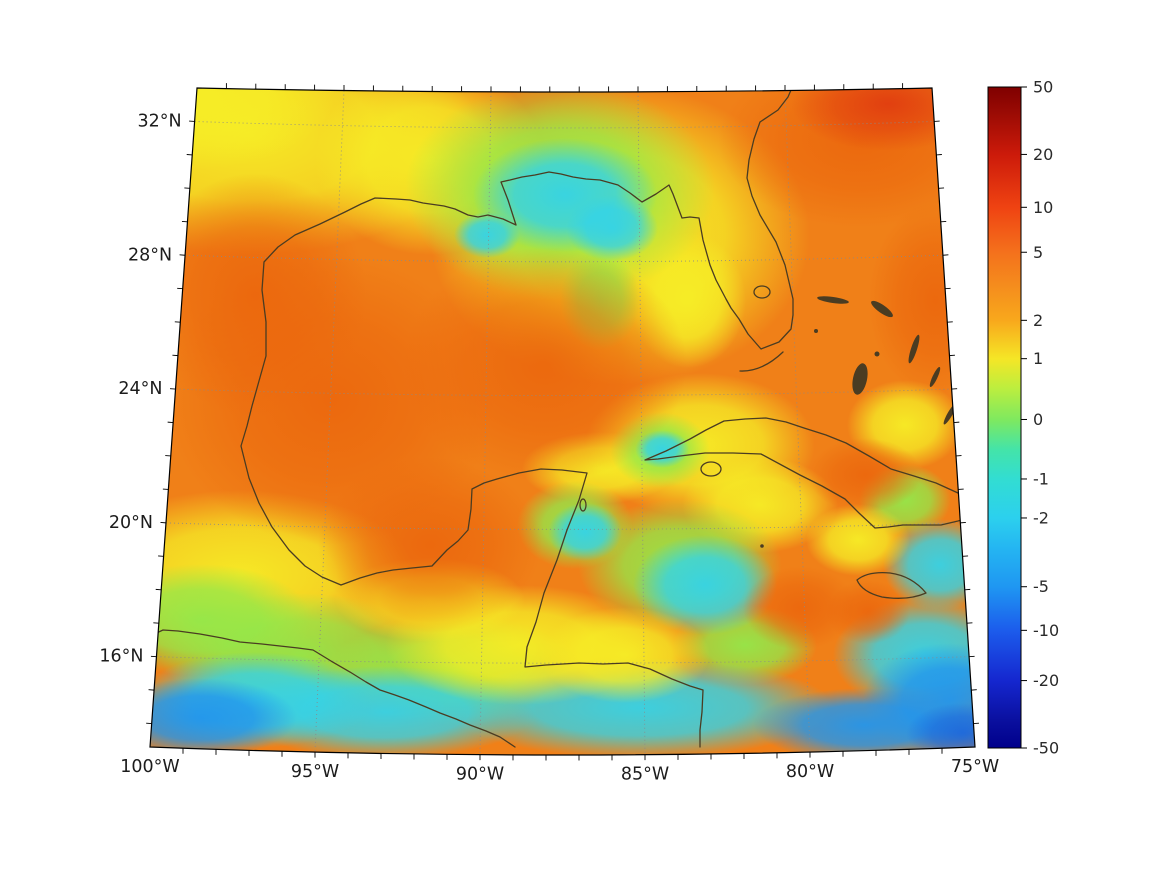 Image resolution: width=1167 pixels, height=875 pixels. Describe the element at coordinates (480, 775) in the screenshot. I see `longitude-tick-label: 90°W` at that location.